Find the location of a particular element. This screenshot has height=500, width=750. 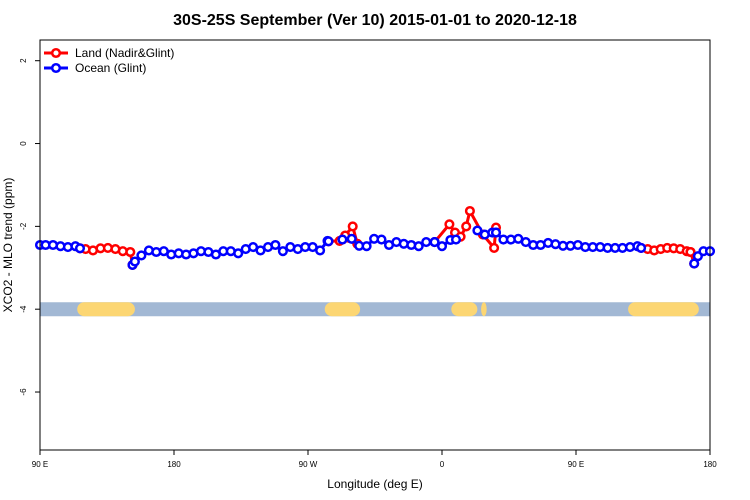

legend-label: Land (Nadir&Glint) is located at coordinates (124, 53).